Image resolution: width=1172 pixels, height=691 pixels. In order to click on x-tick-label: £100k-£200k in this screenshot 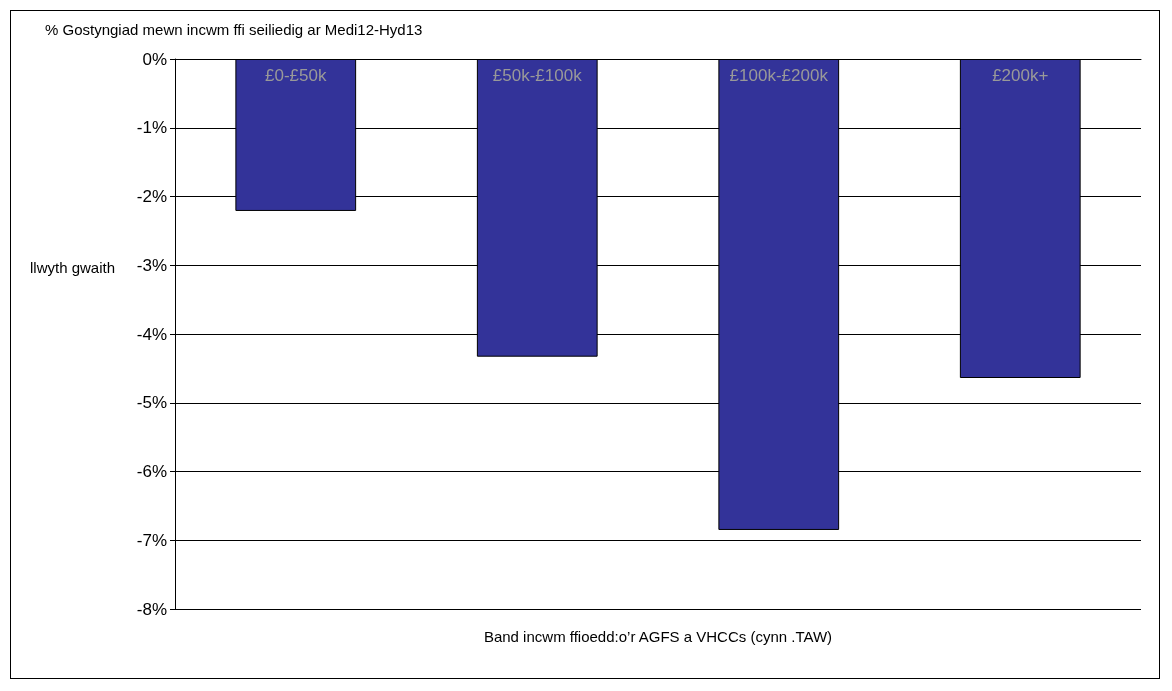, I will do `click(779, 75)`.